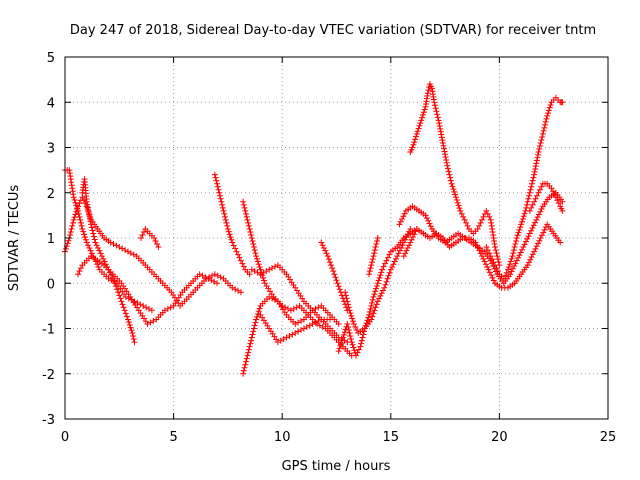  What do you see at coordinates (334, 276) in the screenshot?
I see `series-arc11` at bounding box center [334, 276].